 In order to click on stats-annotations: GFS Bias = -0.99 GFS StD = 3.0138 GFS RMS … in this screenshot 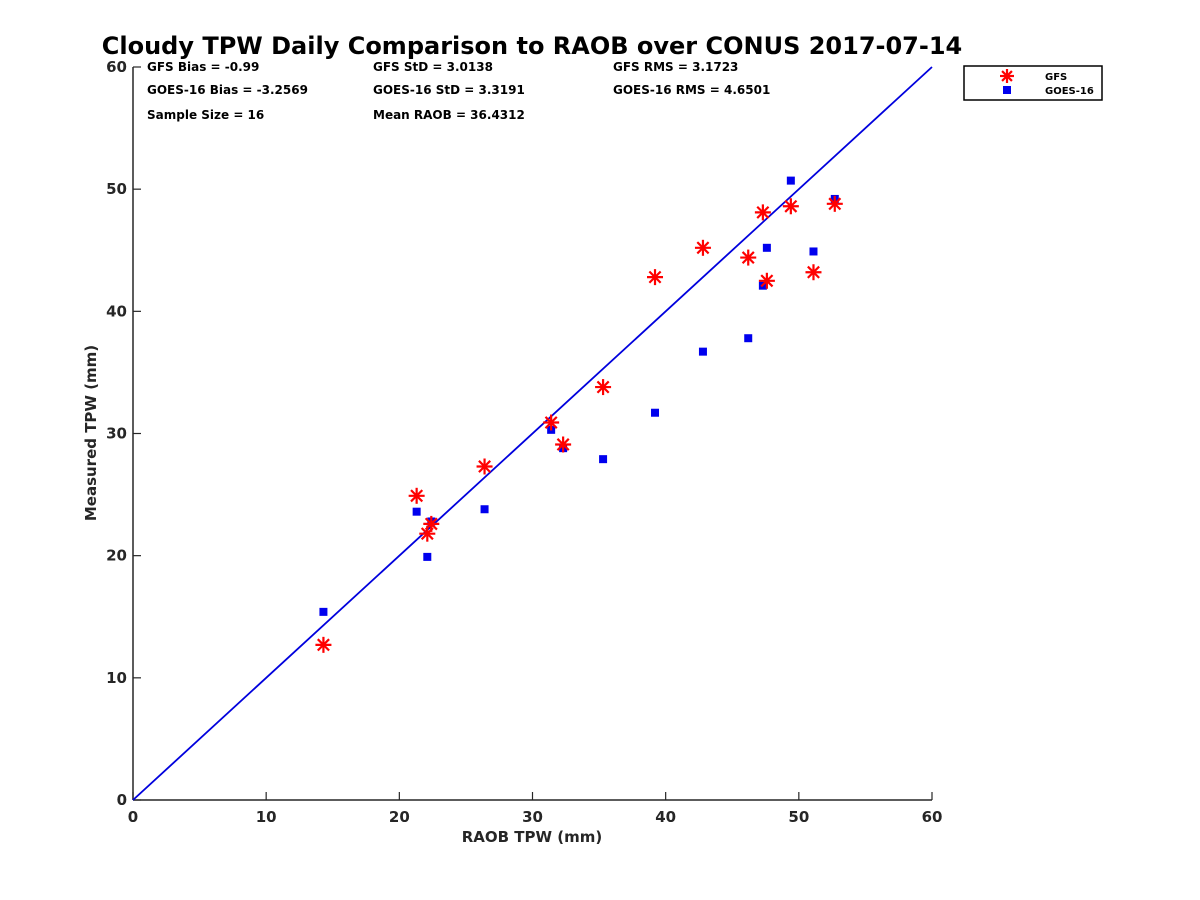, I will do `click(458, 91)`.